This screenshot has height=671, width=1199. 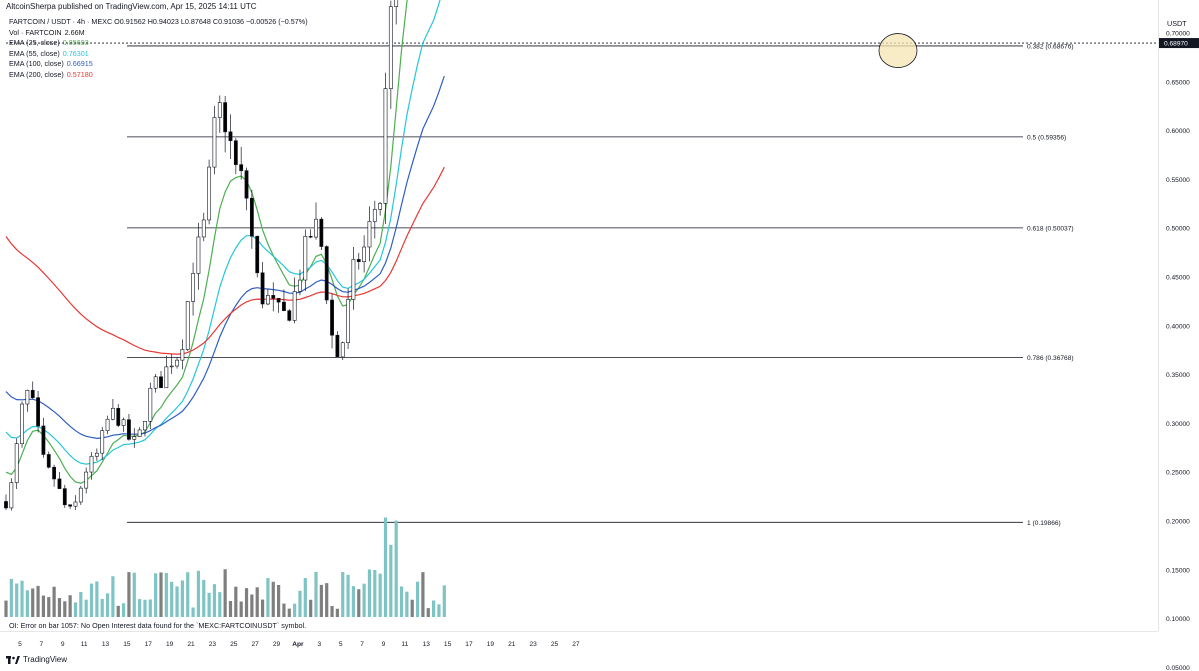 I want to click on ema200-value: 0.57180, so click(x=79, y=74).